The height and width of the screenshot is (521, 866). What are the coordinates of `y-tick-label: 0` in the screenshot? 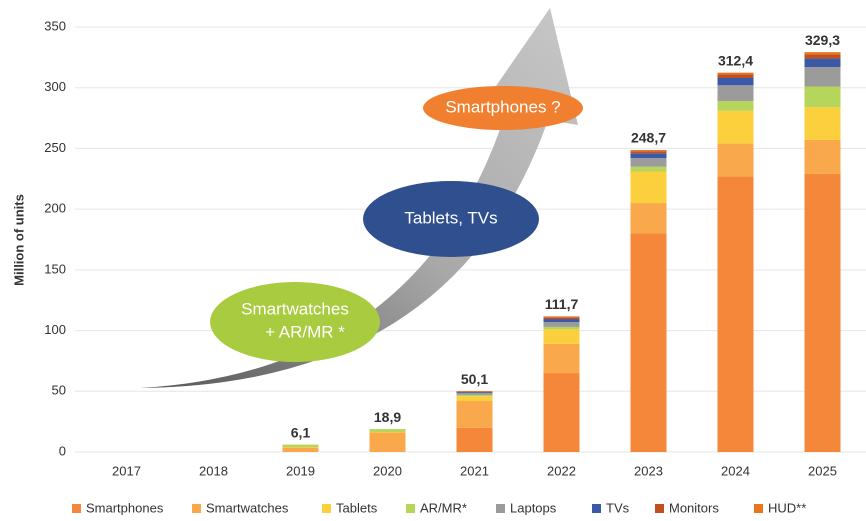 It's located at (62, 450).